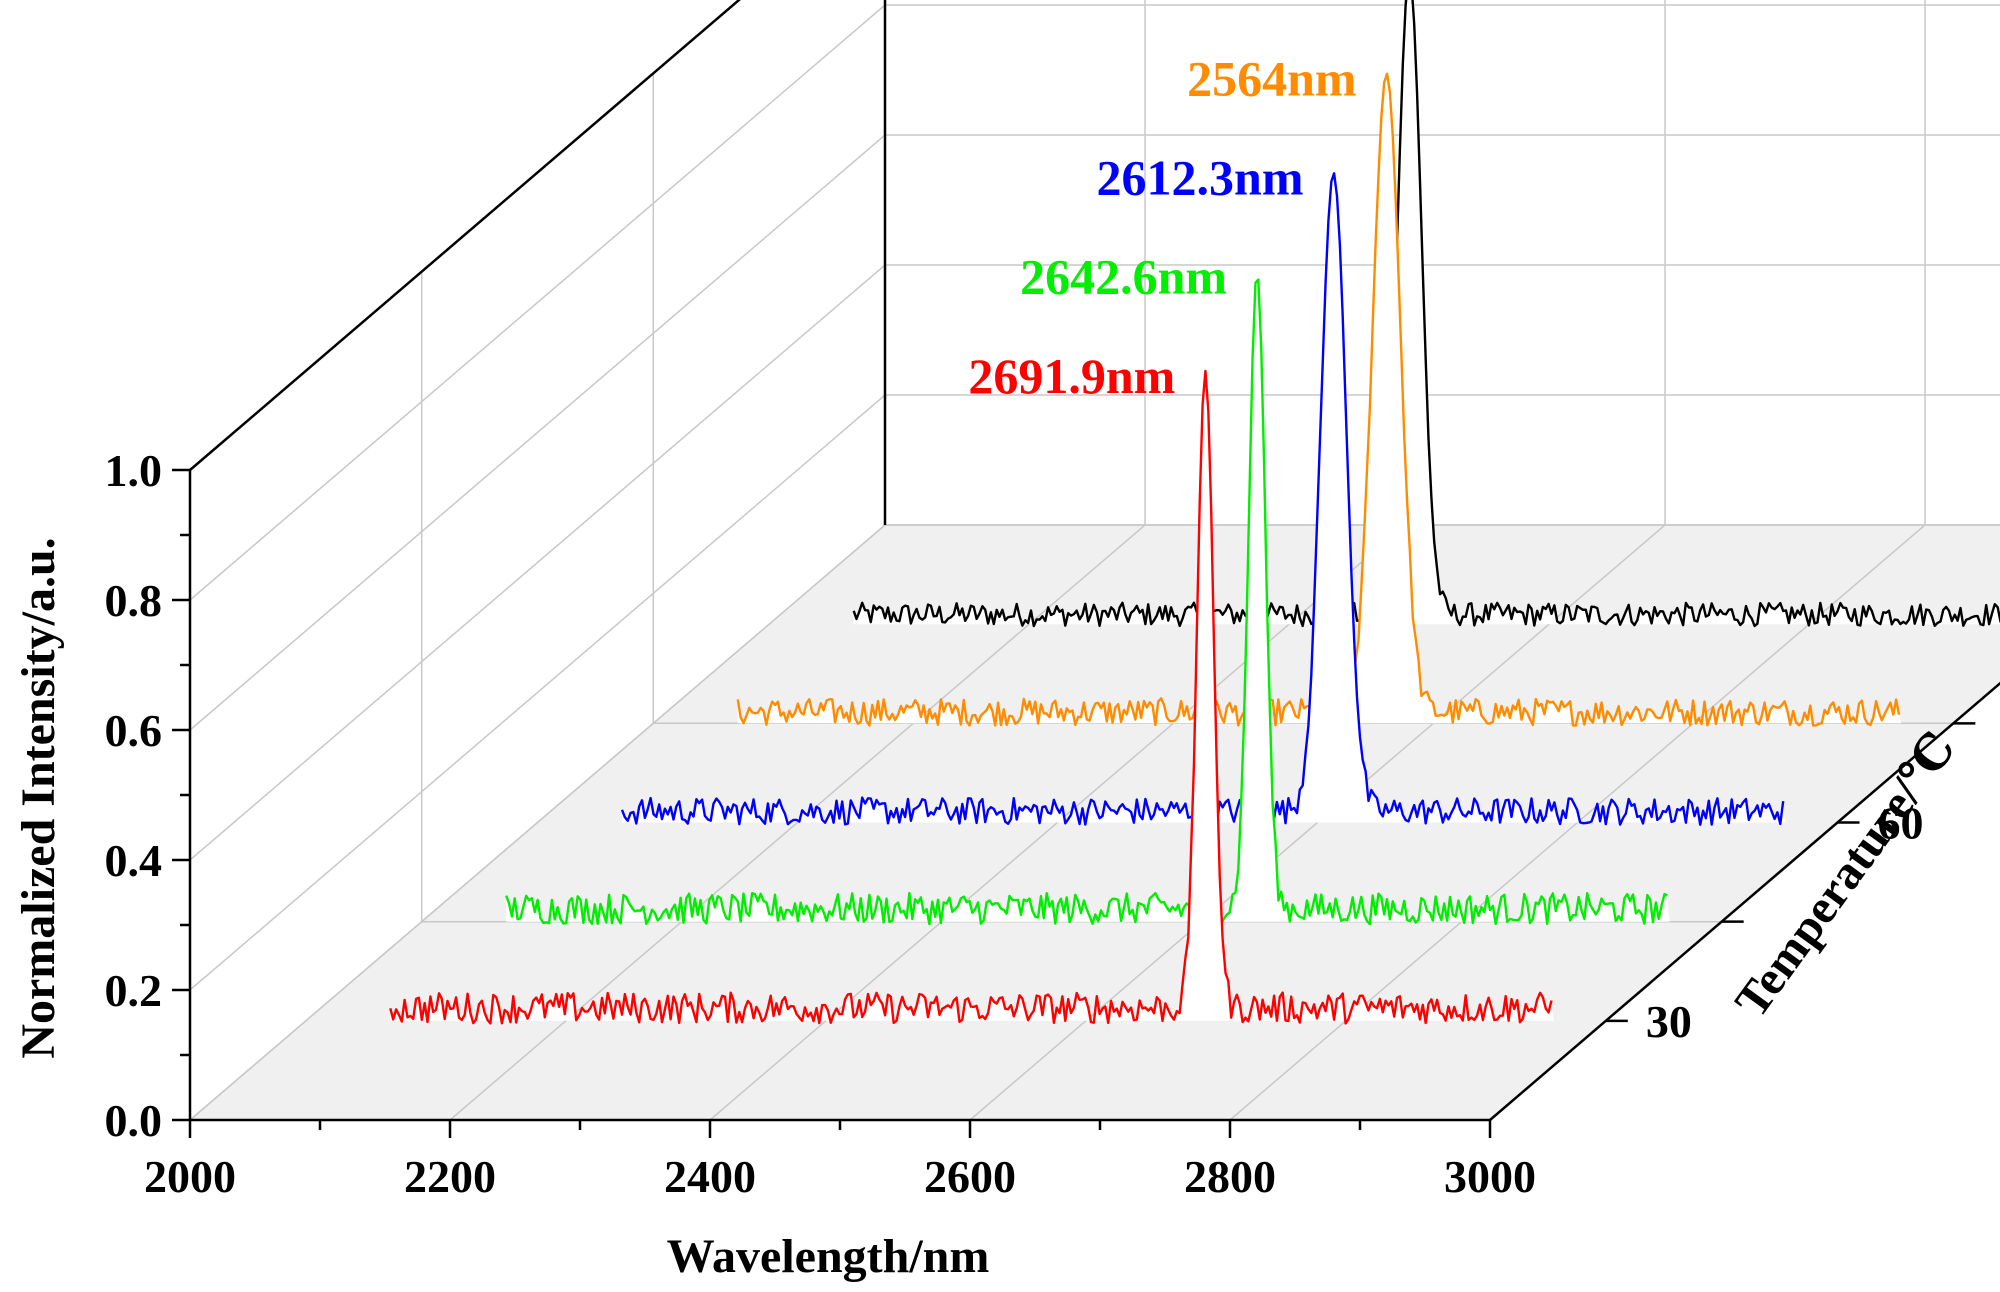 The image size is (2000, 1292). Describe the element at coordinates (450, 1176) in the screenshot. I see `x-tick-label: 2200` at that location.